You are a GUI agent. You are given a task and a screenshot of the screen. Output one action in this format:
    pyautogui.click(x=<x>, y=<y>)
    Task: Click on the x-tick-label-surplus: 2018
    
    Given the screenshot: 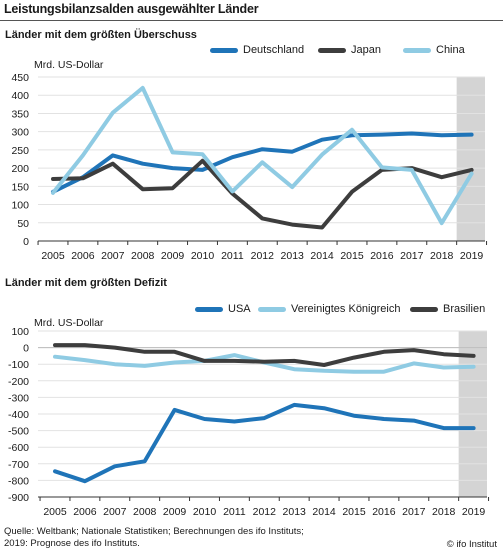 What is the action you would take?
    pyautogui.click(x=442, y=256)
    